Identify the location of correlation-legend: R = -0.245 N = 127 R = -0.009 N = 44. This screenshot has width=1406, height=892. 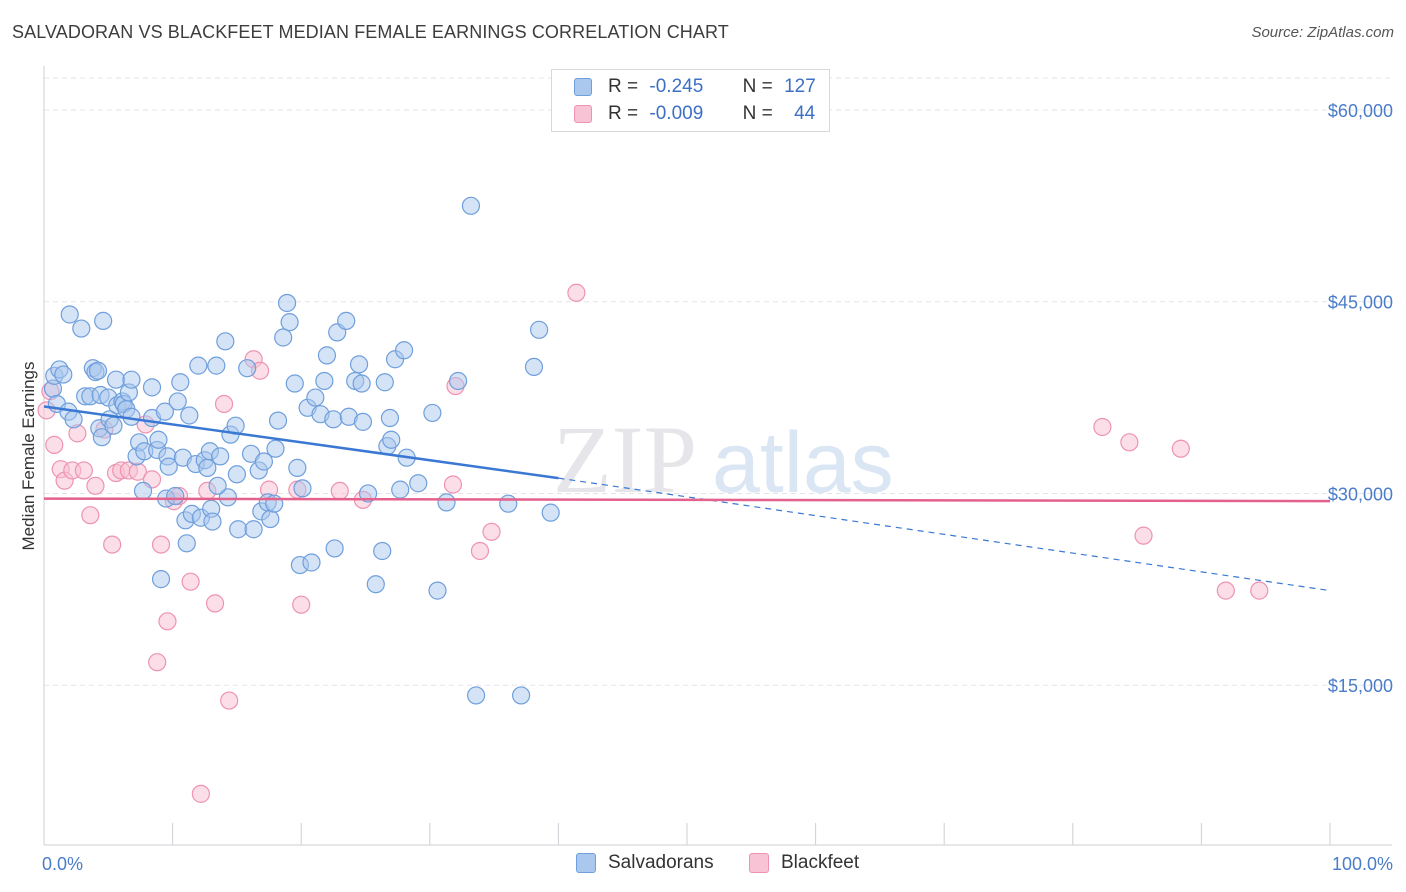
(690, 100).